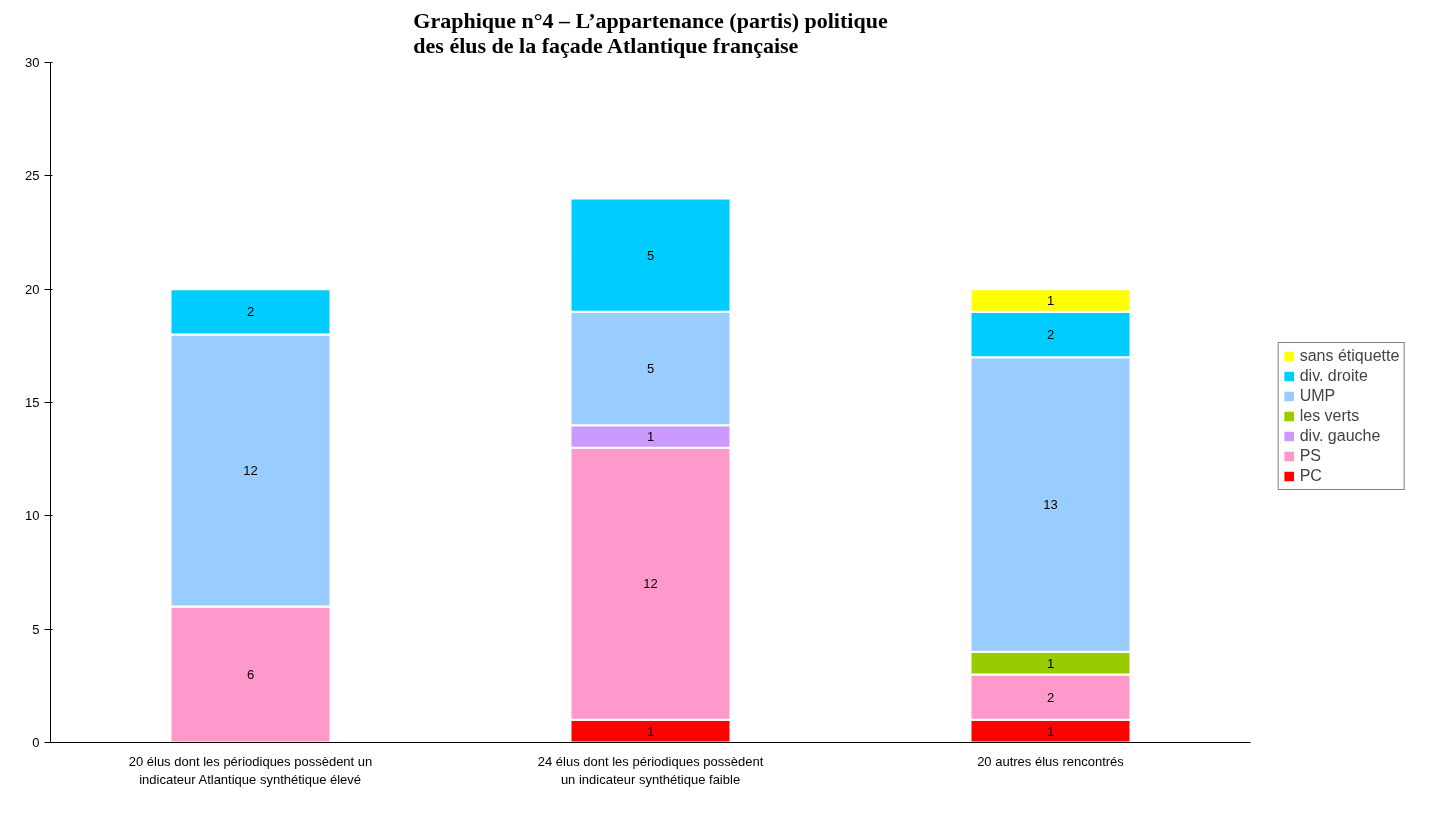 The height and width of the screenshot is (836, 1432). Describe the element at coordinates (32, 176) in the screenshot. I see `y-tick-label: 25` at that location.